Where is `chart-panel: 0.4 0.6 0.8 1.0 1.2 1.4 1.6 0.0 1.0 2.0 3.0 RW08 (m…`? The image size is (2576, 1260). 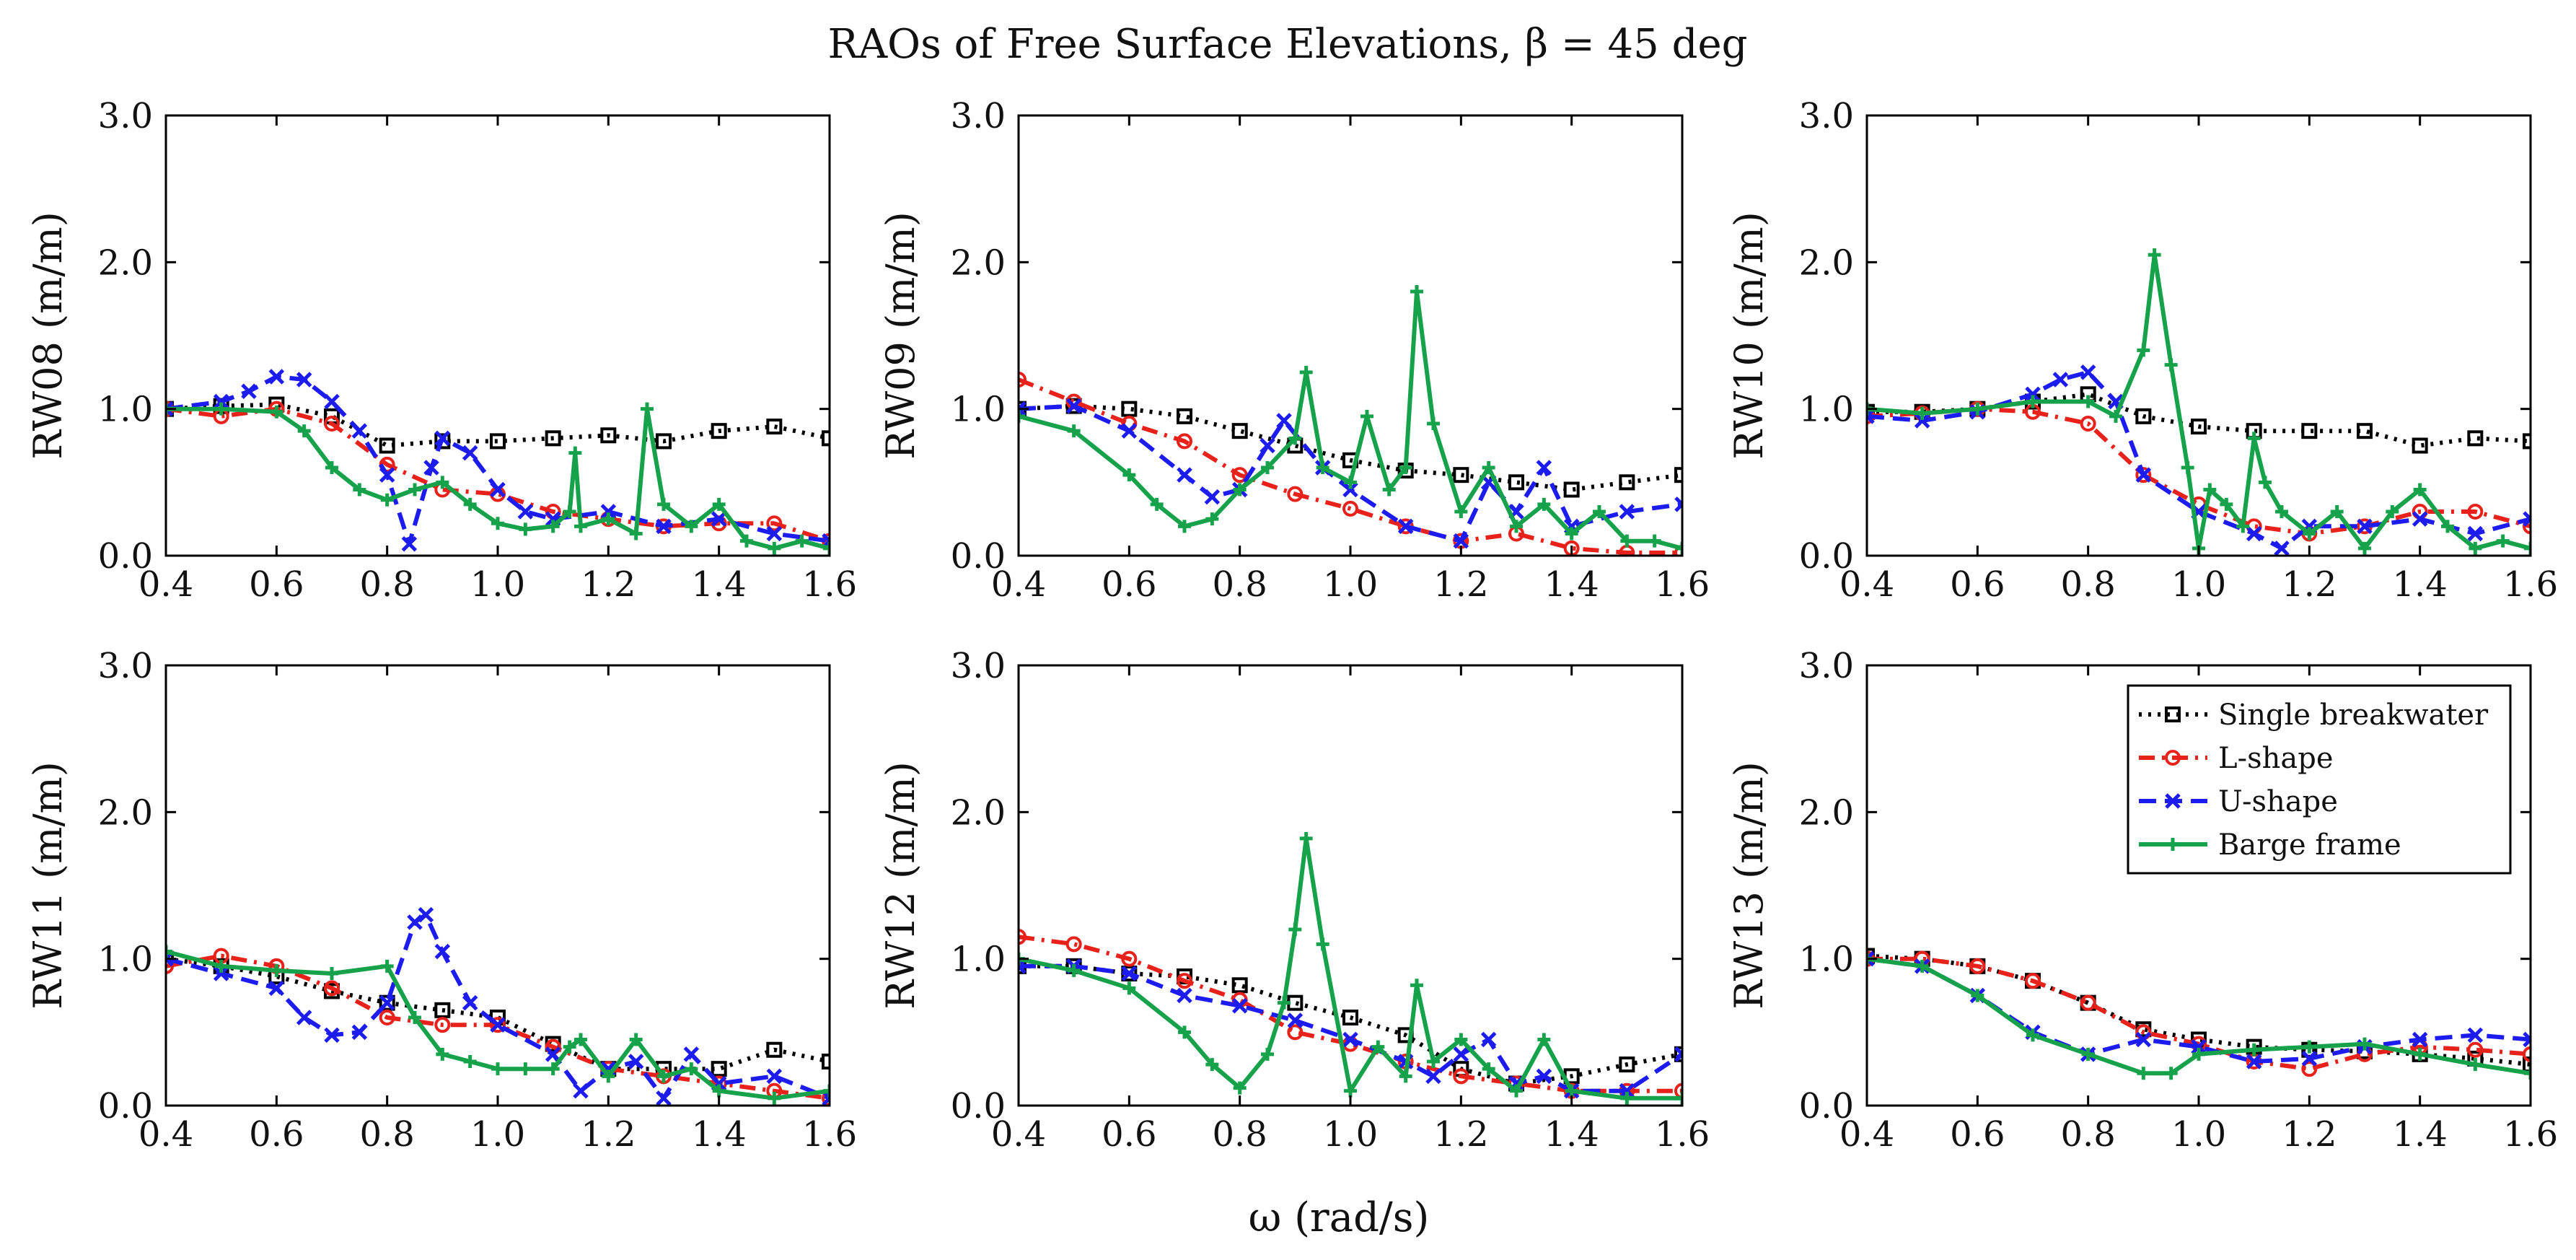
chart-panel: 0.4 0.6 0.8 1.0 1.2 1.4 1.6 0.0 1.0 2.0 3.0 RW08 (m… is located at coordinates (441, 350).